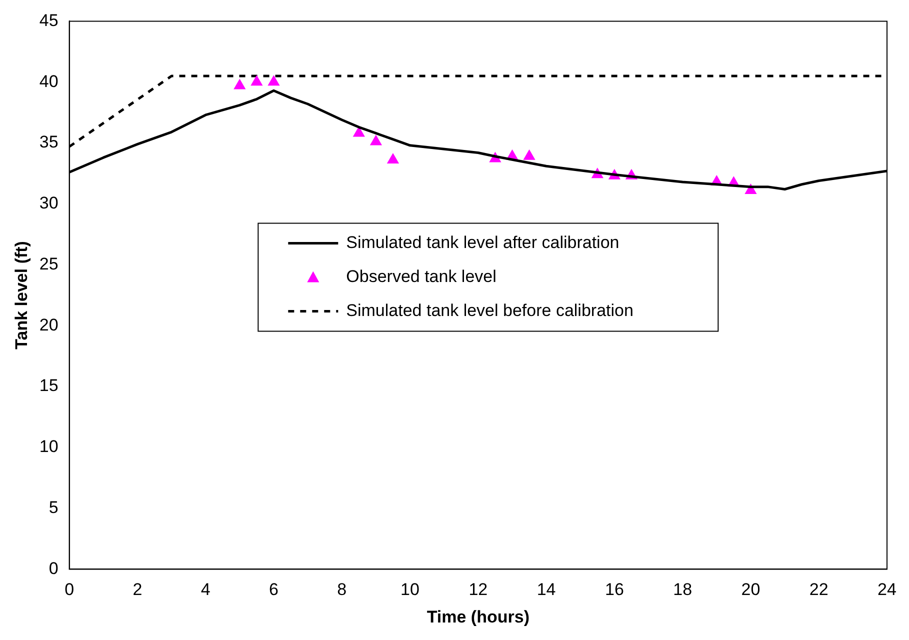 The height and width of the screenshot is (640, 909). What do you see at coordinates (682, 590) in the screenshot?
I see `x-tick-label: 18` at bounding box center [682, 590].